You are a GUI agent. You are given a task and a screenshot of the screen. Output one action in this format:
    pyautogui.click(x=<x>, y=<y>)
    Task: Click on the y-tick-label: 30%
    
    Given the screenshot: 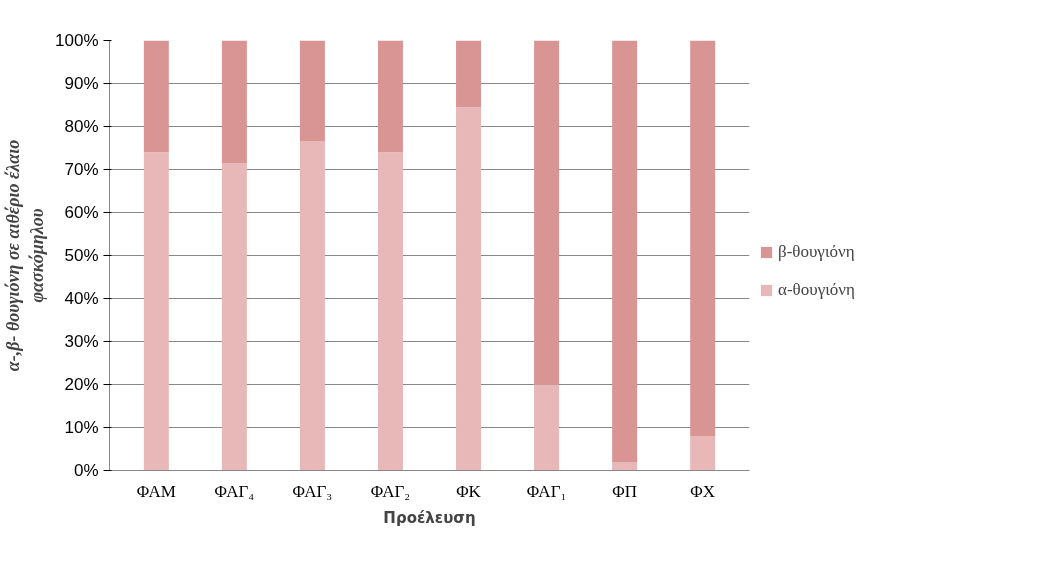 What is the action you would take?
    pyautogui.click(x=81, y=341)
    